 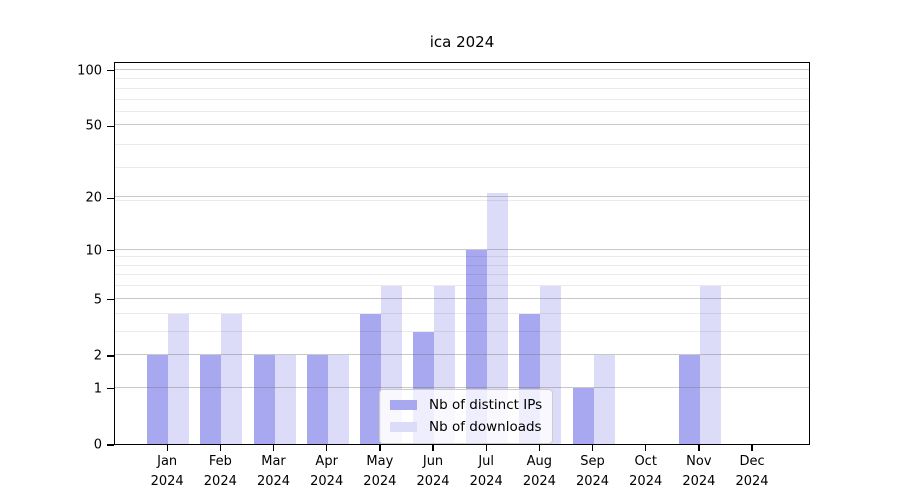 I want to click on x-tick-month: Nov, so click(x=699, y=461).